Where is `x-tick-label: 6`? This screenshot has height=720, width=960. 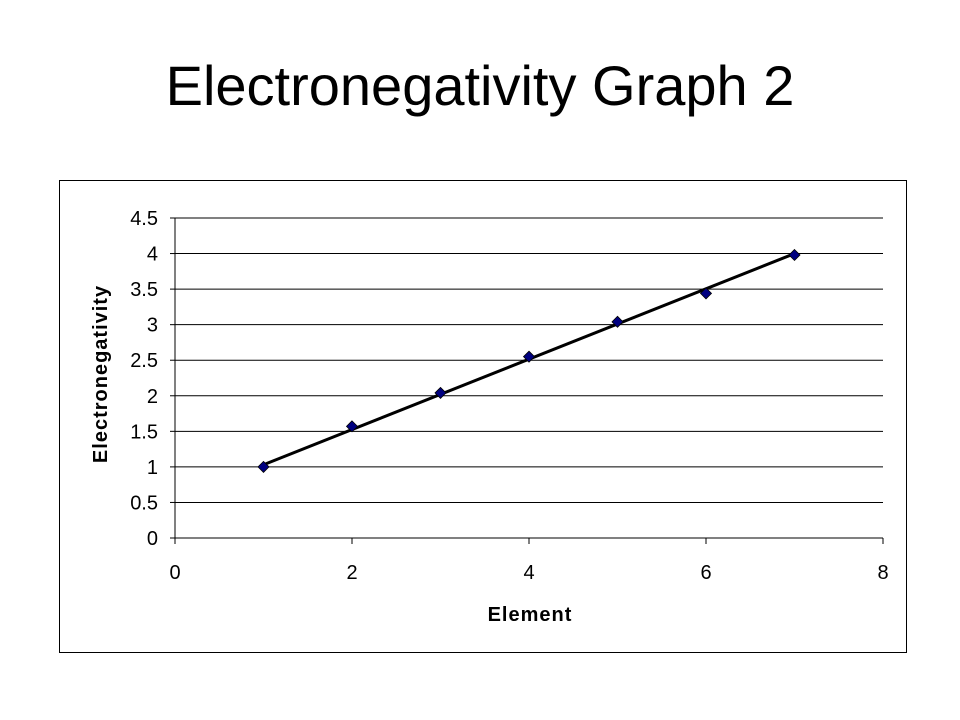 x-tick-label: 6 is located at coordinates (705, 573).